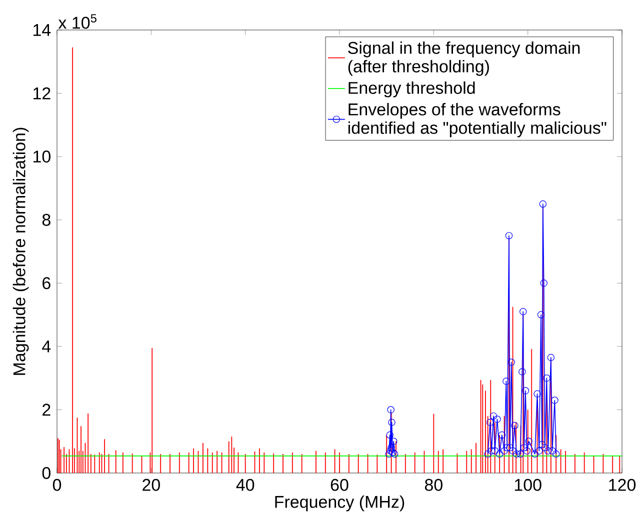 This screenshot has width=636, height=525. What do you see at coordinates (477, 120) in the screenshot?
I see `legend-label: Envelopes of the waveforms identified as "potentially malicious"` at bounding box center [477, 120].